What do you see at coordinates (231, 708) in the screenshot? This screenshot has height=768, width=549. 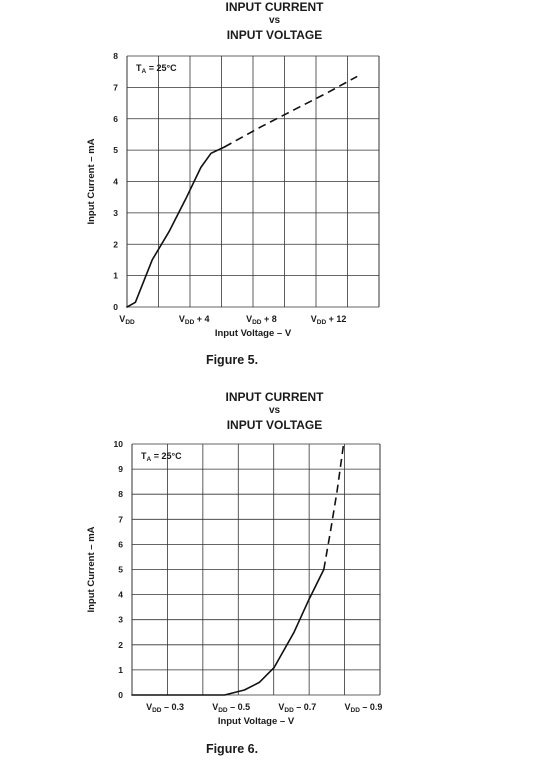 I see `x-tick-label: VDD – 0.5` at bounding box center [231, 708].